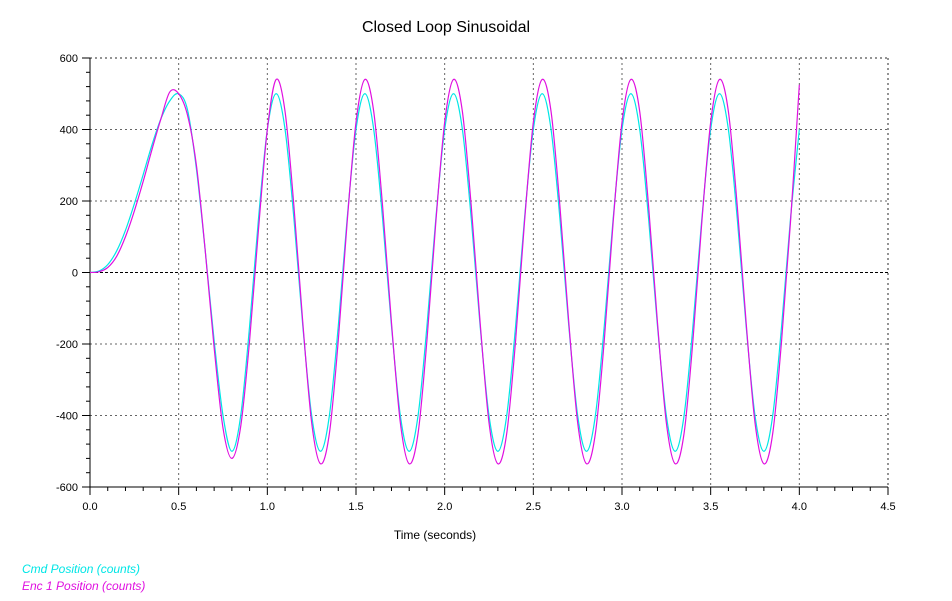 Image resolution: width=952 pixels, height=601 pixels. Describe the element at coordinates (799, 507) in the screenshot. I see `x-tick-label: 4.0` at that location.